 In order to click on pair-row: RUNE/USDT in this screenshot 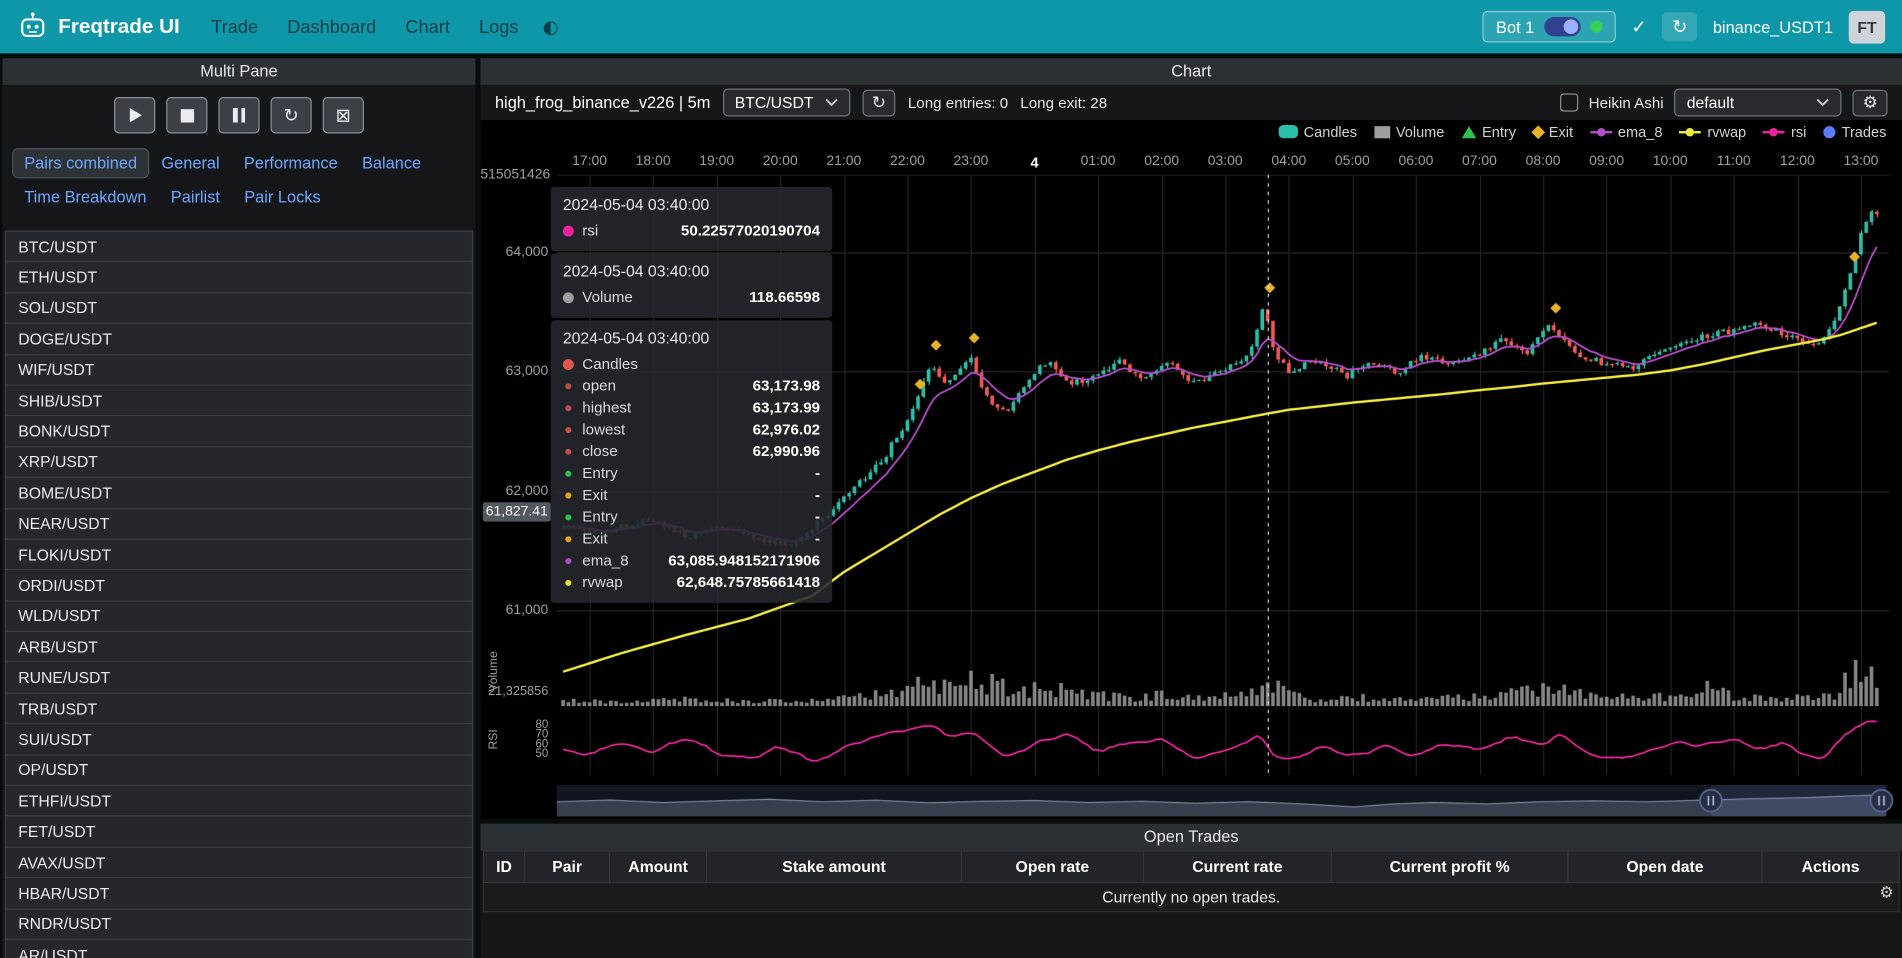, I will do `click(239, 678)`.